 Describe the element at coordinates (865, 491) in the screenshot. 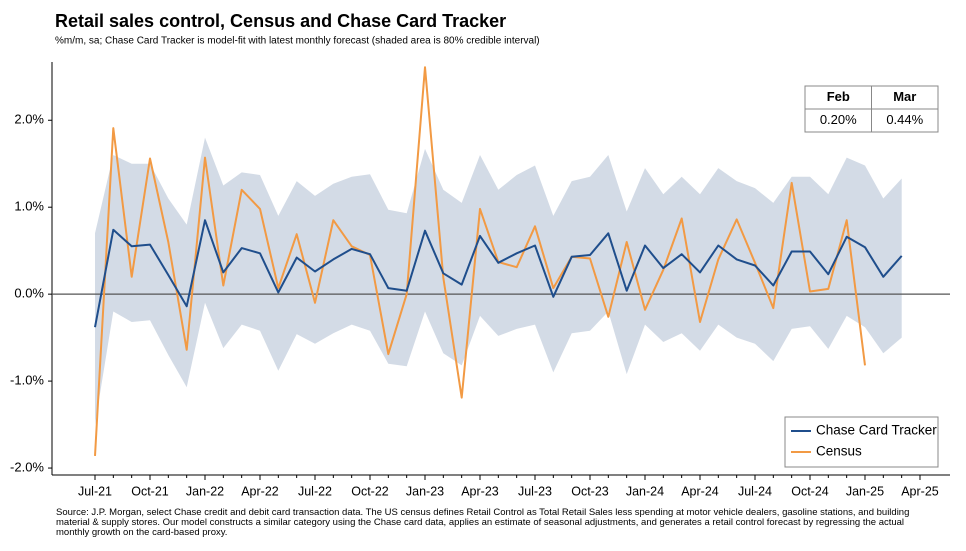

I see `x-tick-label: Jan-25` at that location.